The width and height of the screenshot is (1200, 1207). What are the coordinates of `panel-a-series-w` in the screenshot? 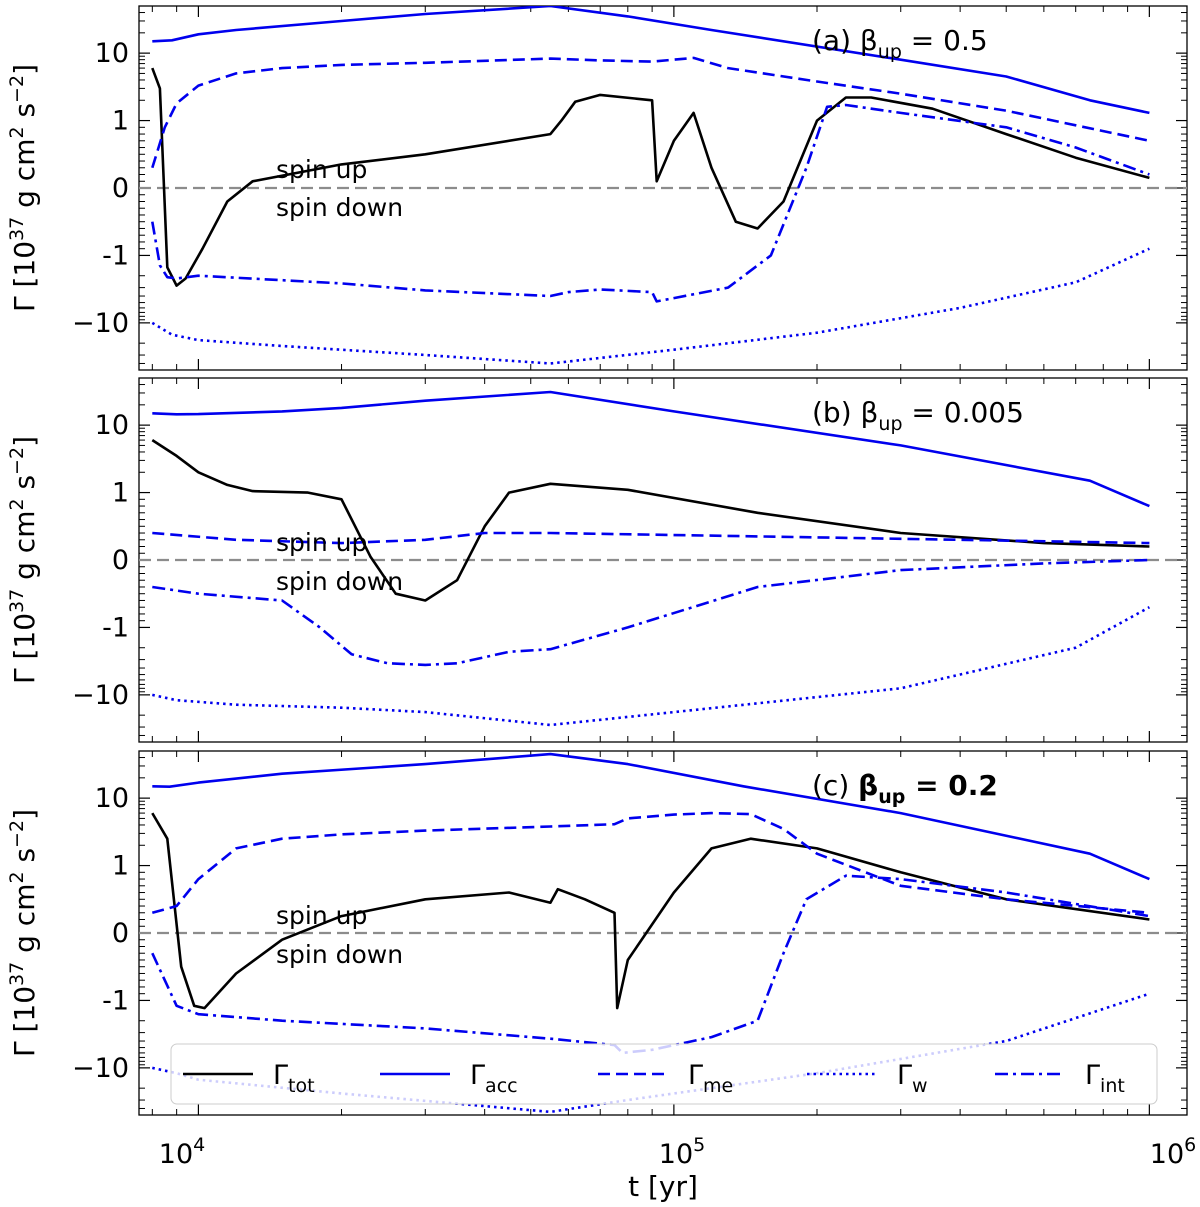 It's located at (650, 306).